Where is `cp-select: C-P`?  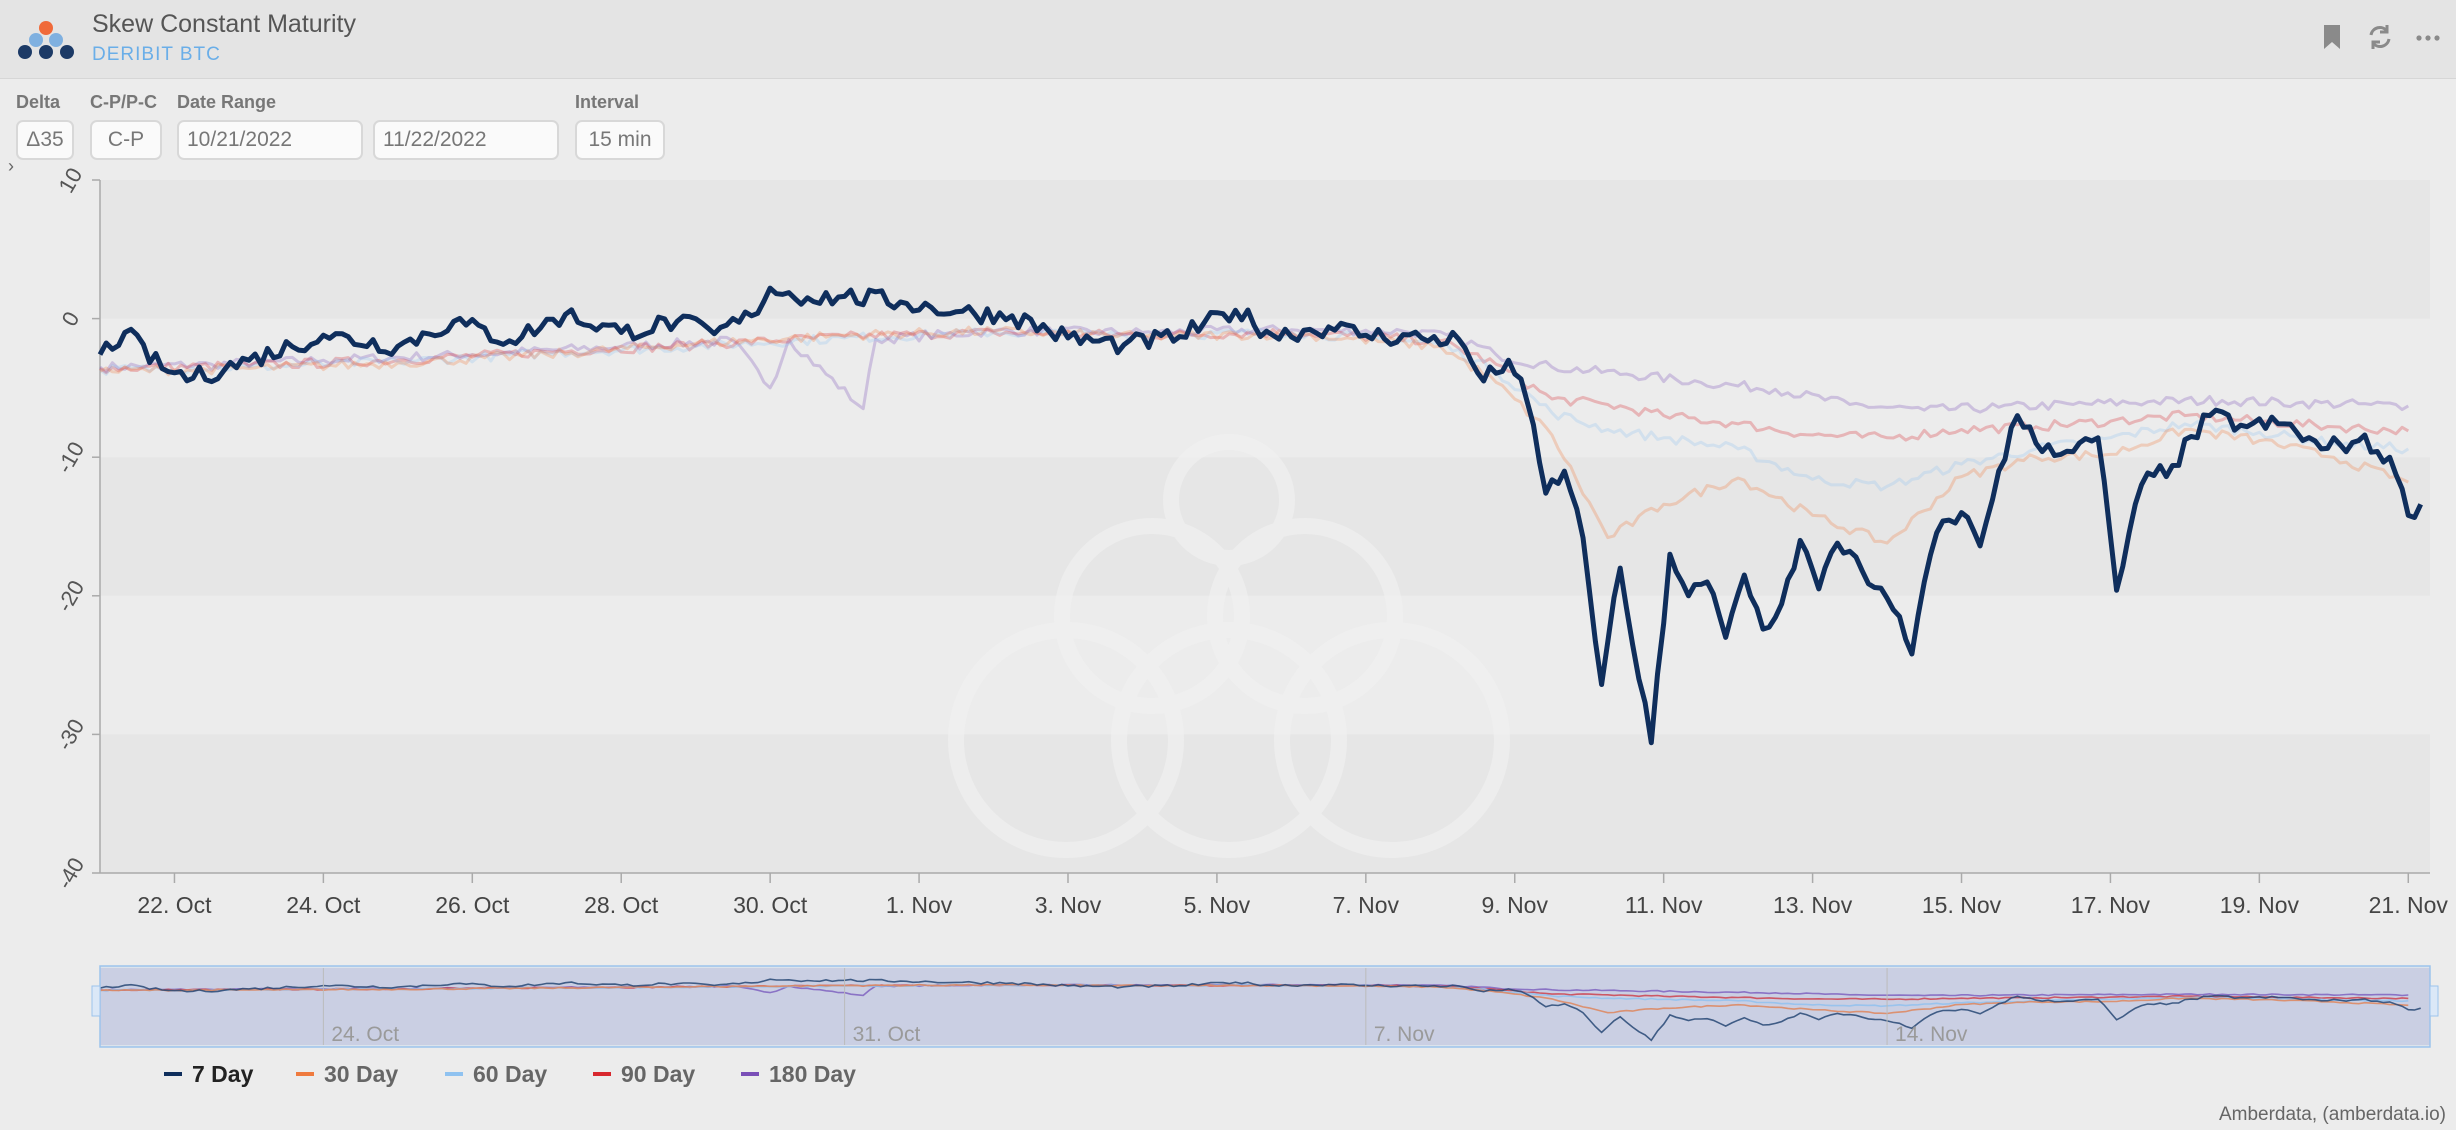
cp-select: C-P is located at coordinates (126, 140).